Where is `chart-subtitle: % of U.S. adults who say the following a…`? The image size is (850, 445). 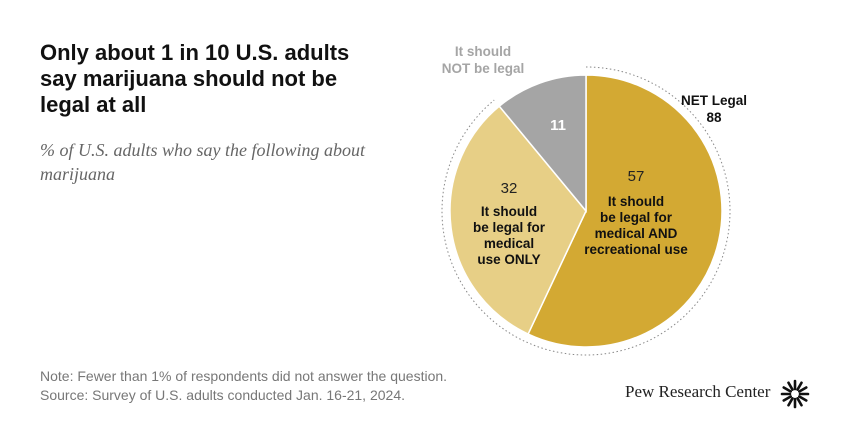
chart-subtitle: % of U.S. adults who say the following a… is located at coordinates (203, 162).